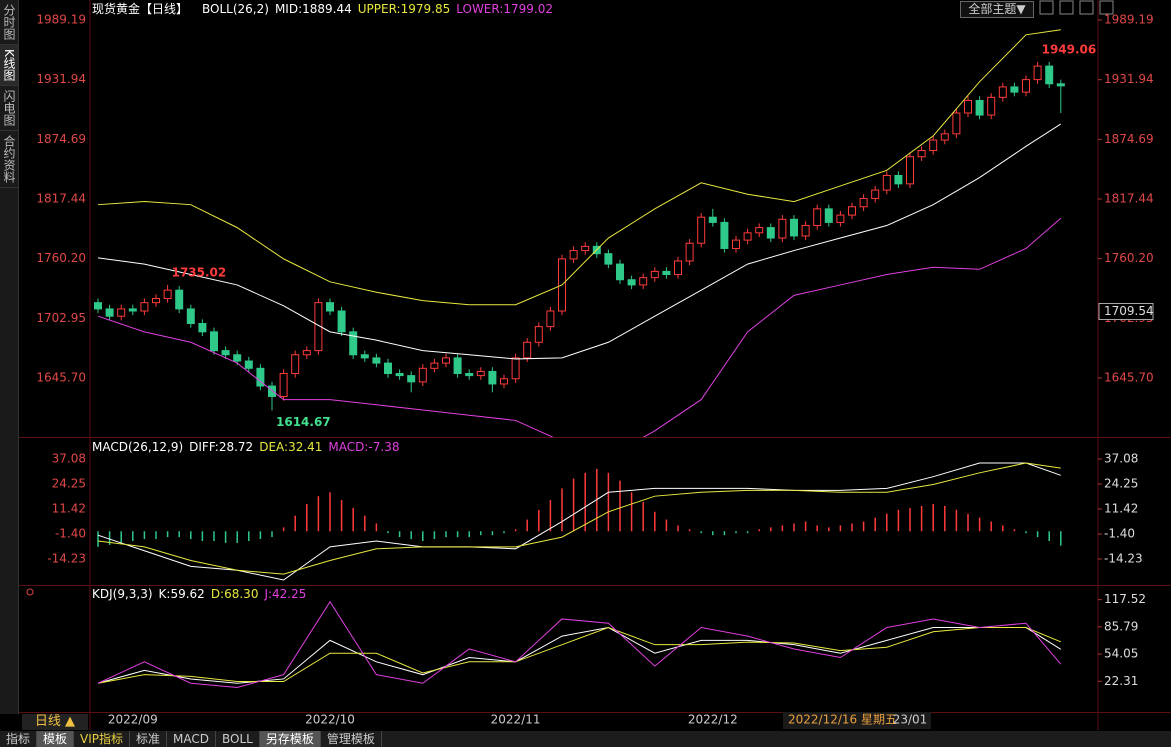  What do you see at coordinates (61, 79) in the screenshot?
I see `y-tick-label: 1931.94` at bounding box center [61, 79].